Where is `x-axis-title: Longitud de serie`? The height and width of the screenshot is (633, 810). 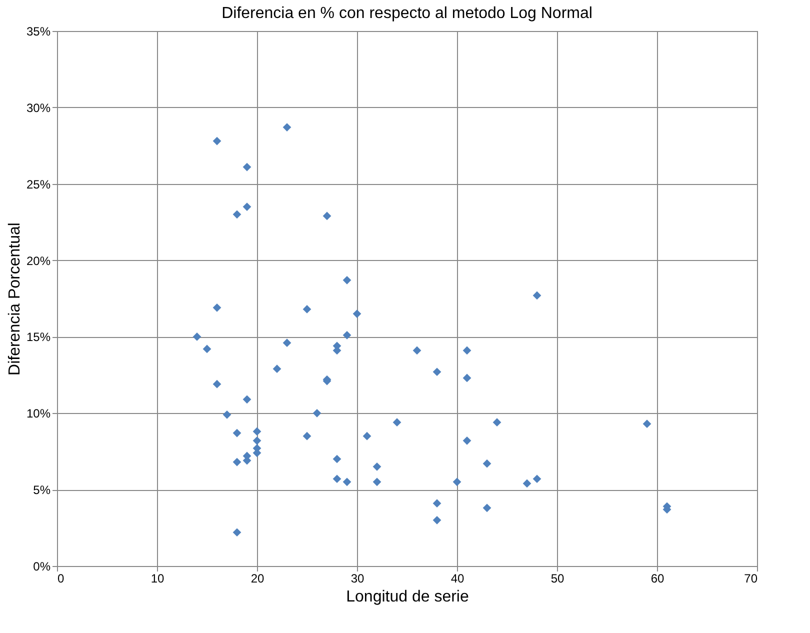 x-axis-title: Longitud de serie is located at coordinates (407, 597).